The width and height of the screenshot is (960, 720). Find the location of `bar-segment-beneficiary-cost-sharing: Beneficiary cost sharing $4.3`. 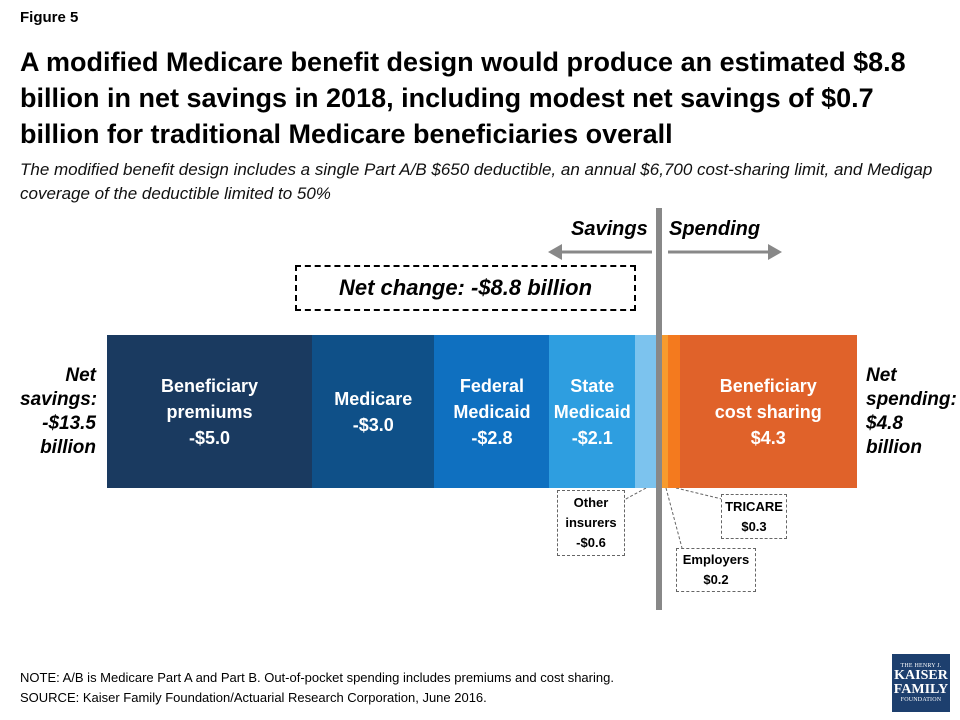

bar-segment-beneficiary-cost-sharing: Beneficiary cost sharing $4.3 is located at coordinates (768, 411).